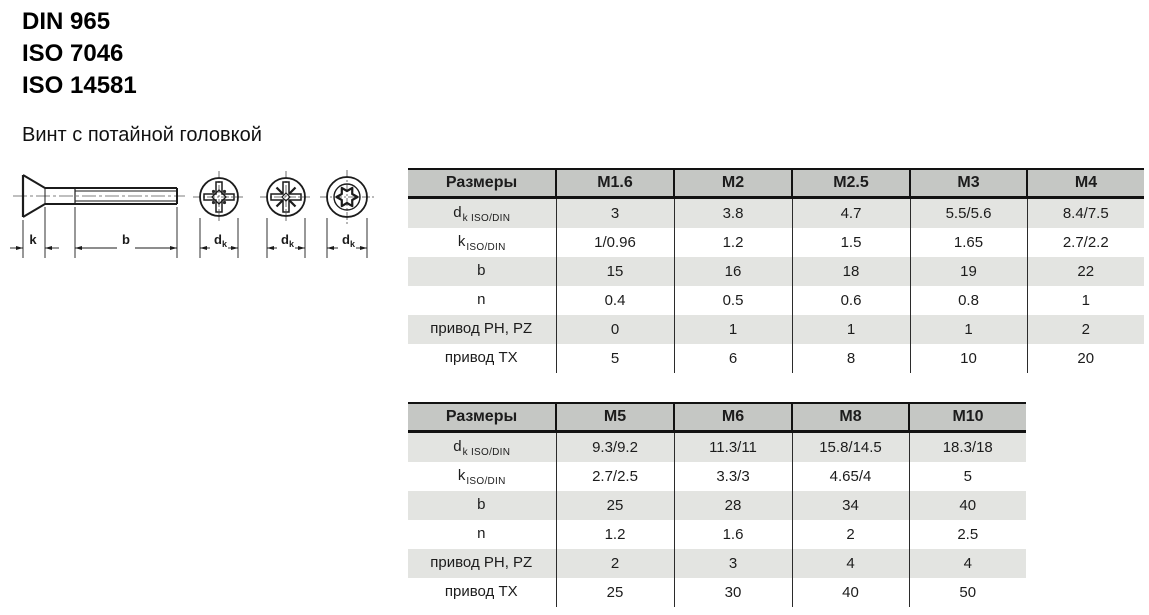 This screenshot has height=615, width=1149. I want to click on table-row: привод TX 25 30 40 50, so click(717, 592).